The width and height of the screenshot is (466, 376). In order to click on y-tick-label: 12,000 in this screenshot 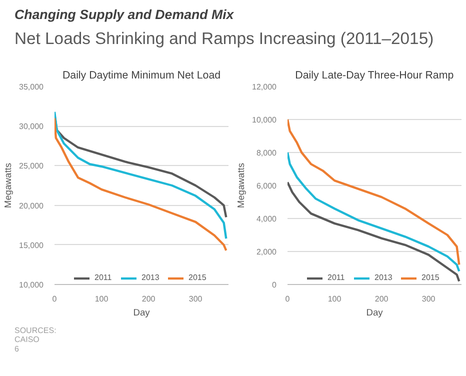, I will do `click(265, 87)`.